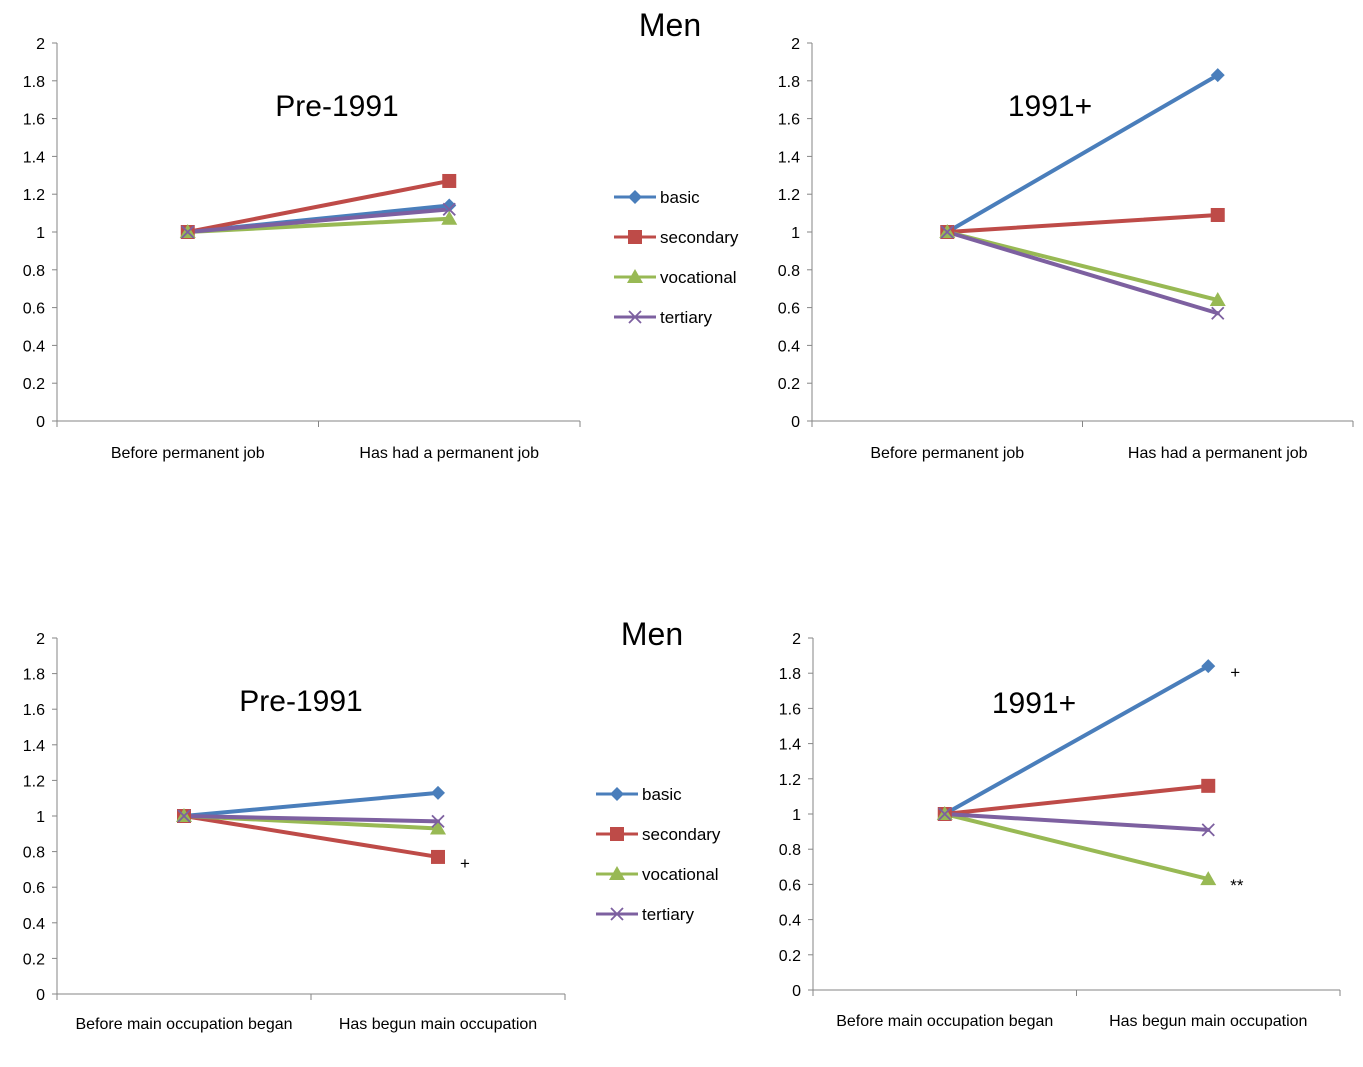 This screenshot has width=1363, height=1067. Describe the element at coordinates (188, 453) in the screenshot. I see `x-category-label: Before permanent job` at that location.